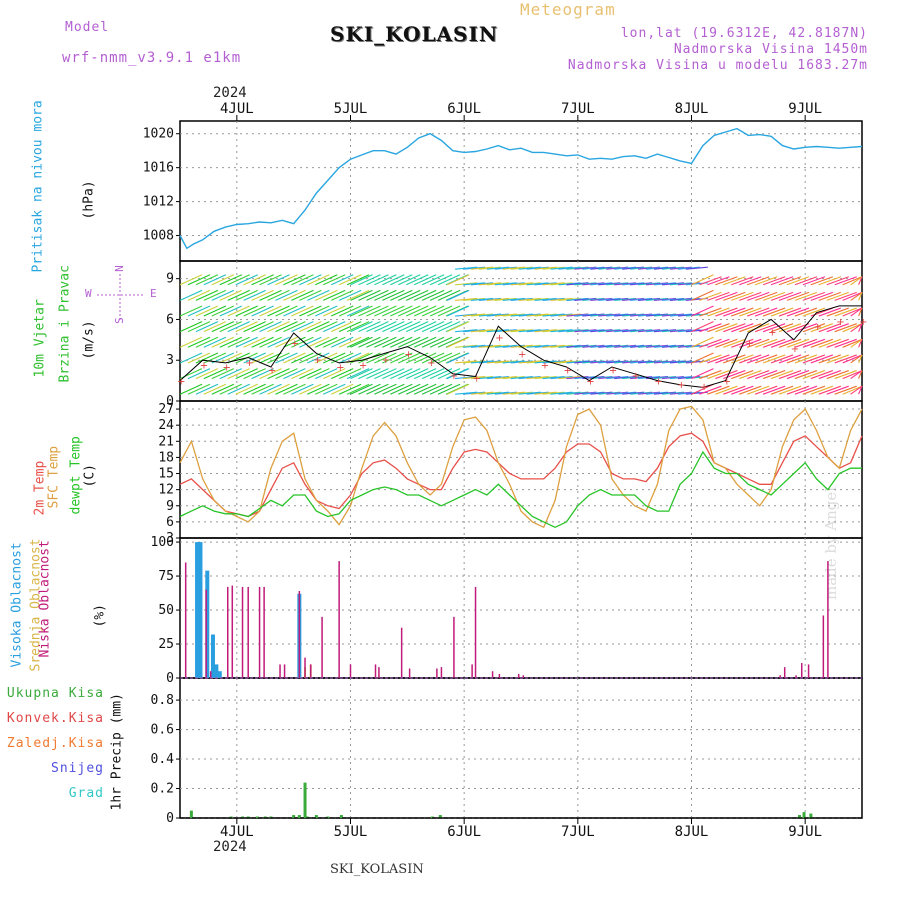  Describe the element at coordinates (692, 109) in the screenshot. I see `x-tick-label-top: 8JUL` at that location.